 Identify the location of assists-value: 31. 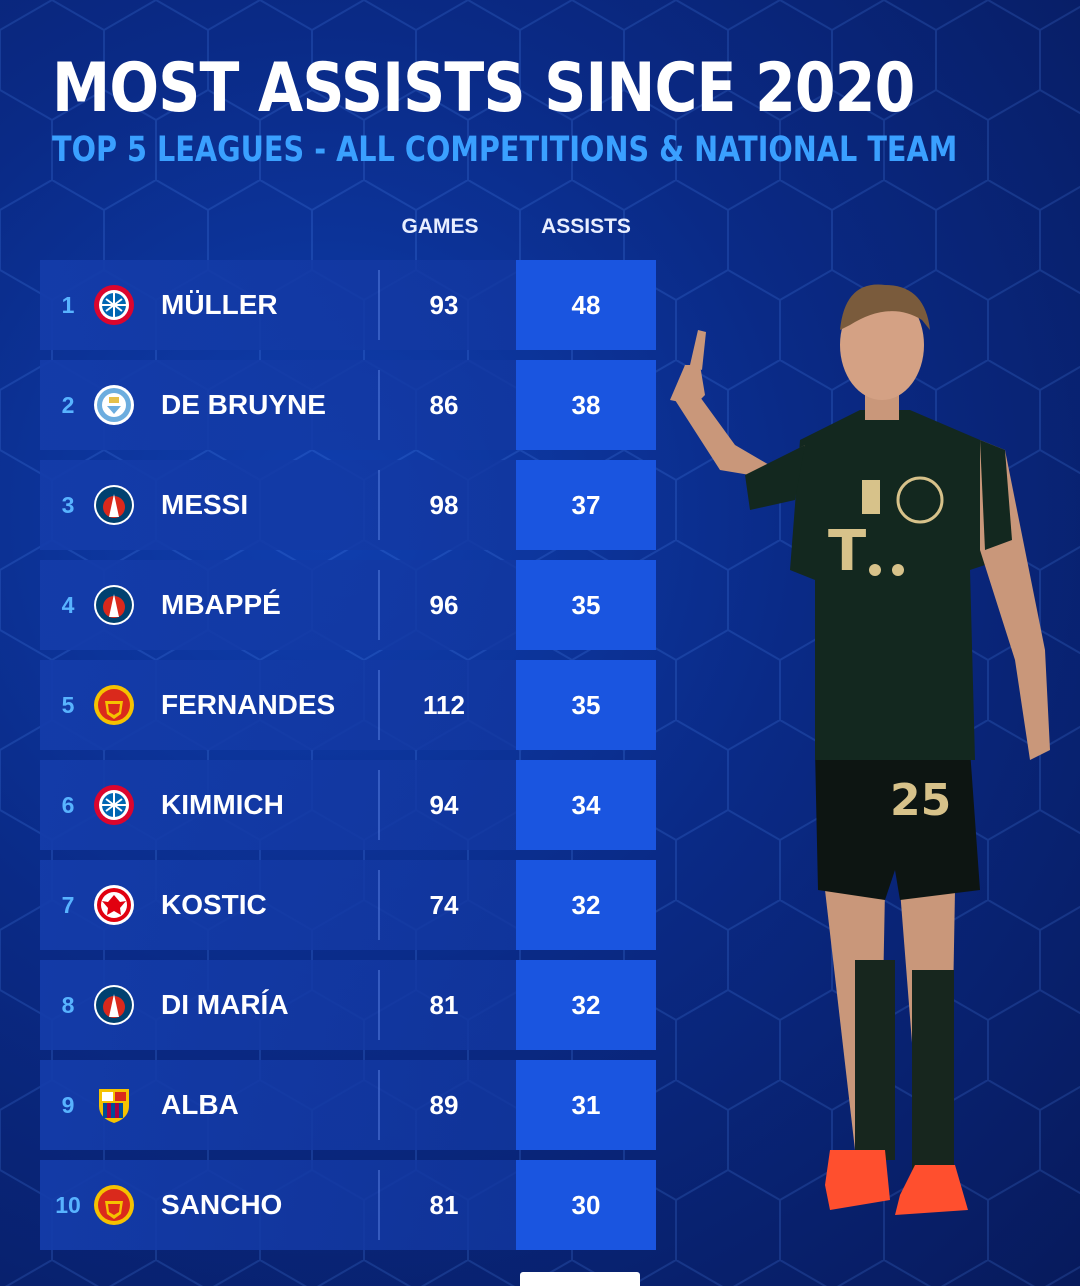
(586, 1105).